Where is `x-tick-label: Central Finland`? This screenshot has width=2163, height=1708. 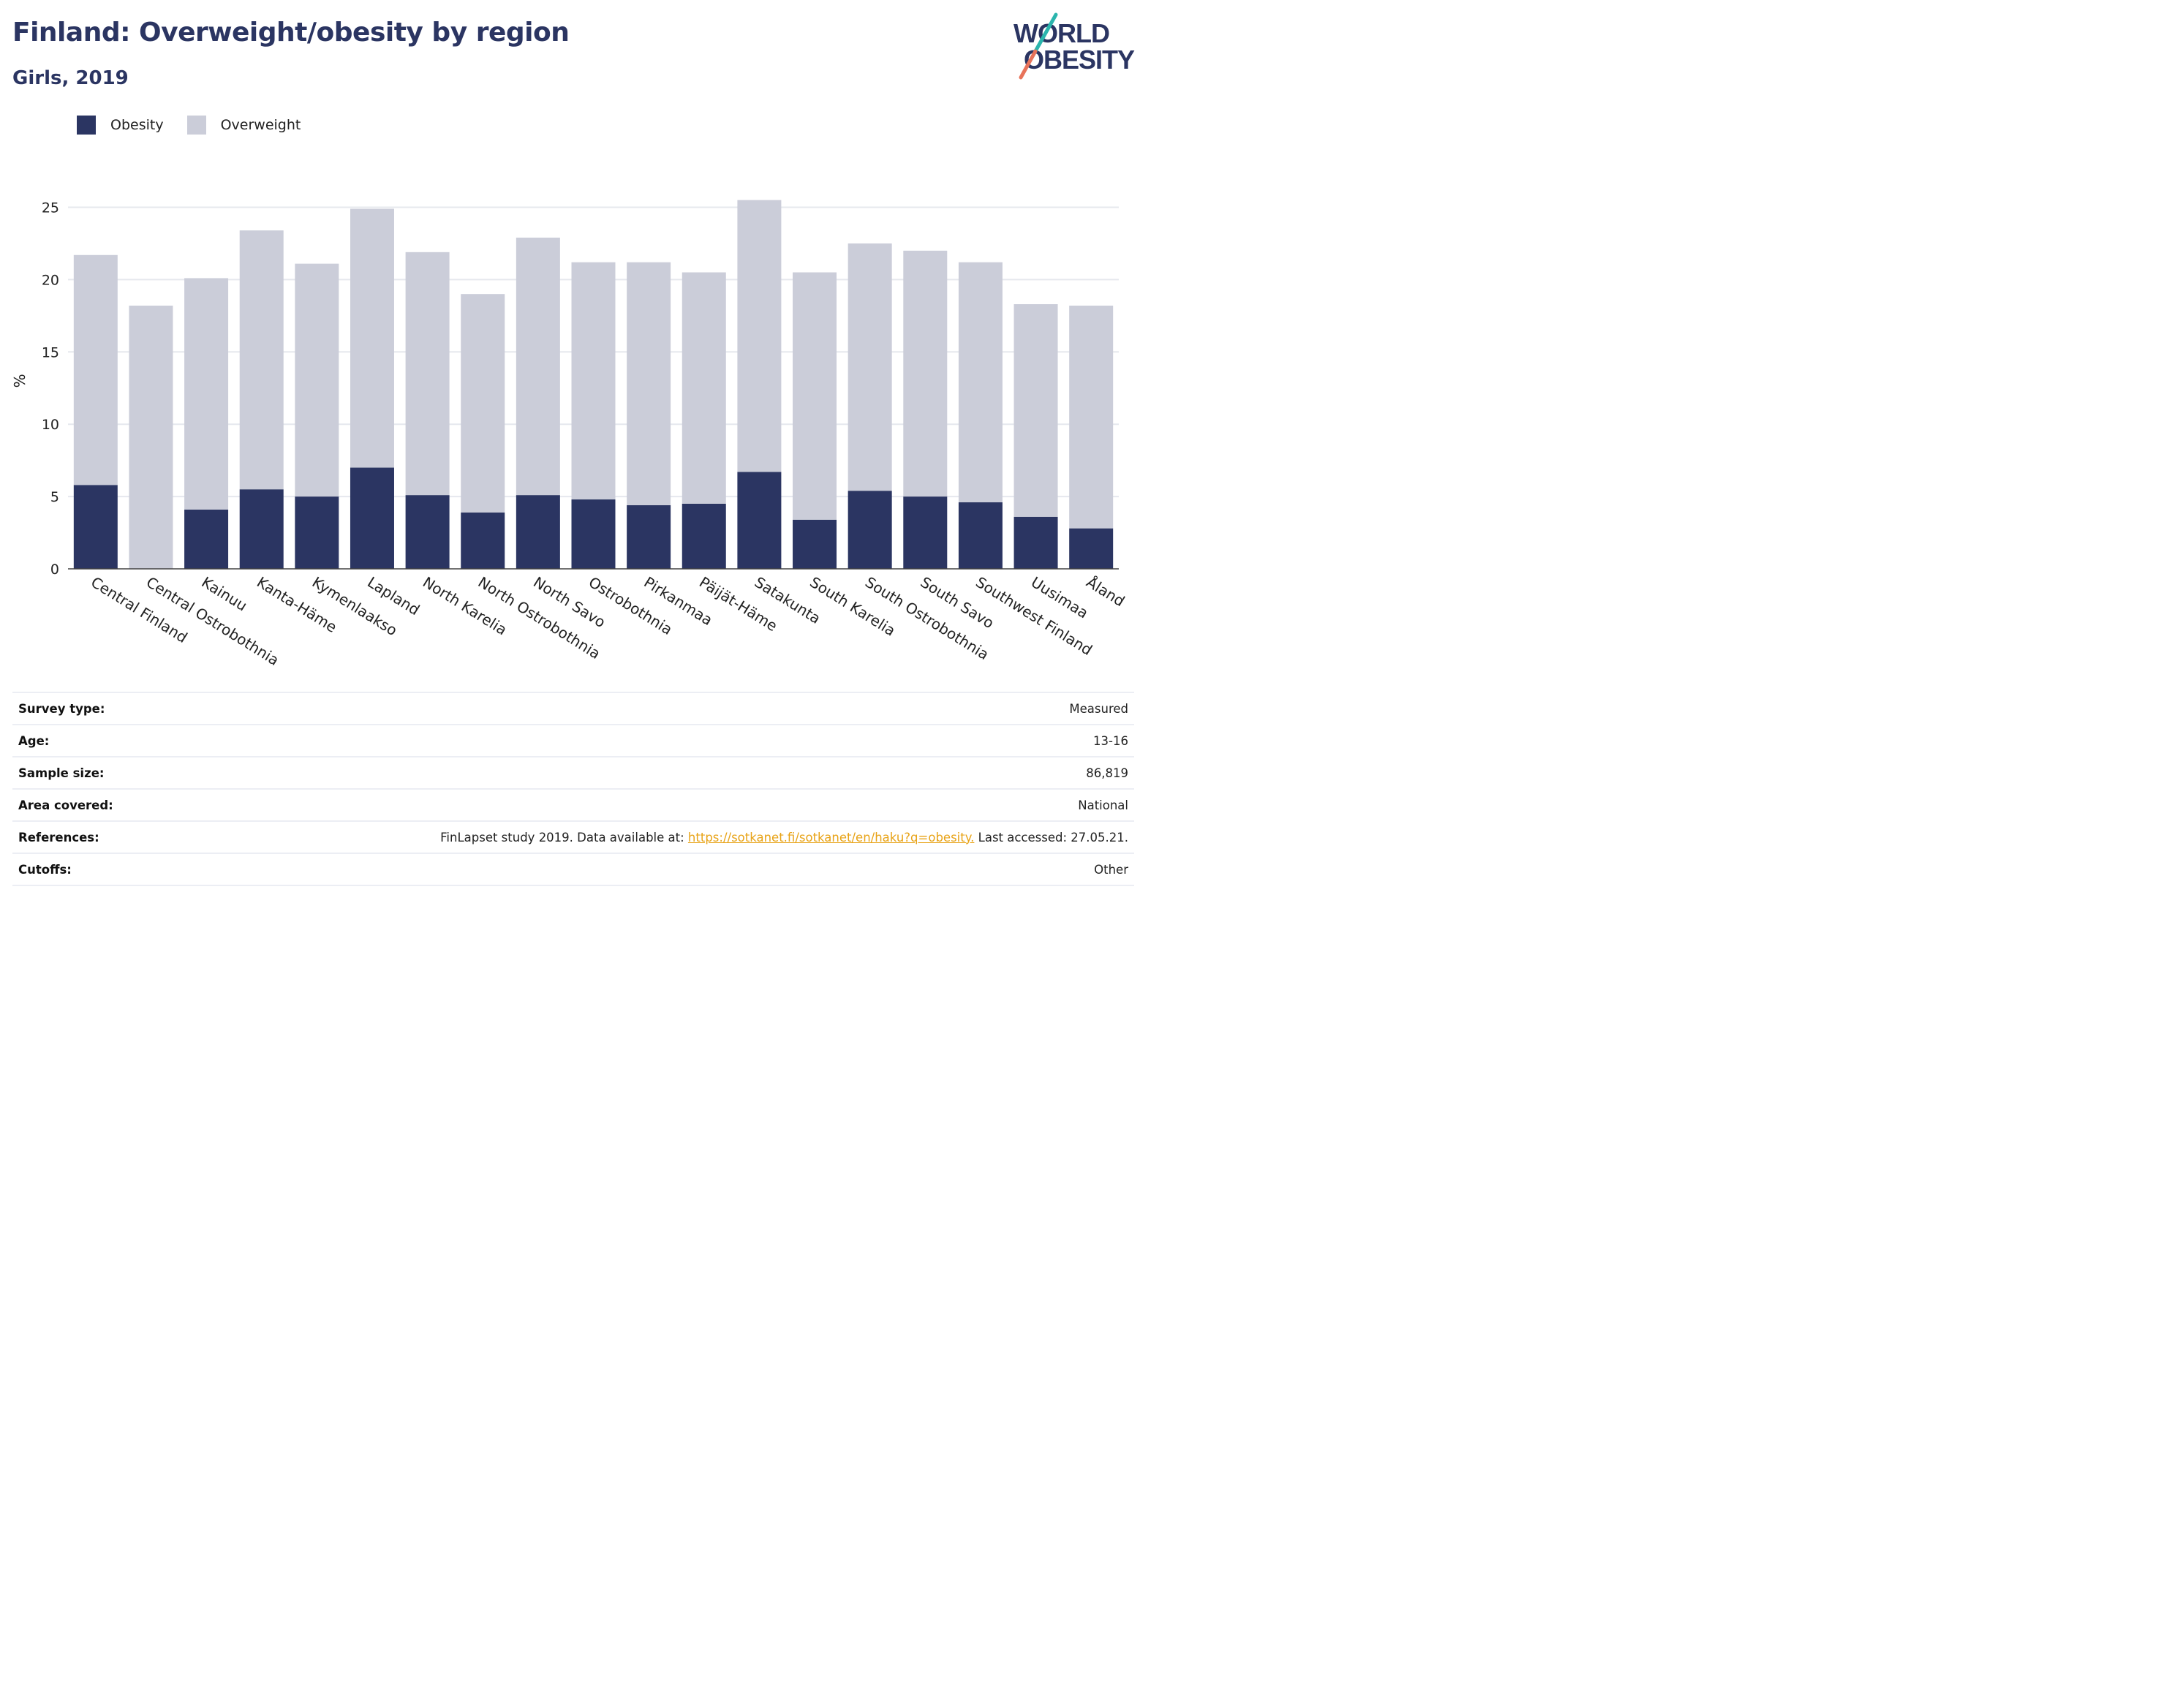
x-tick-label: Central Finland is located at coordinates (139, 609).